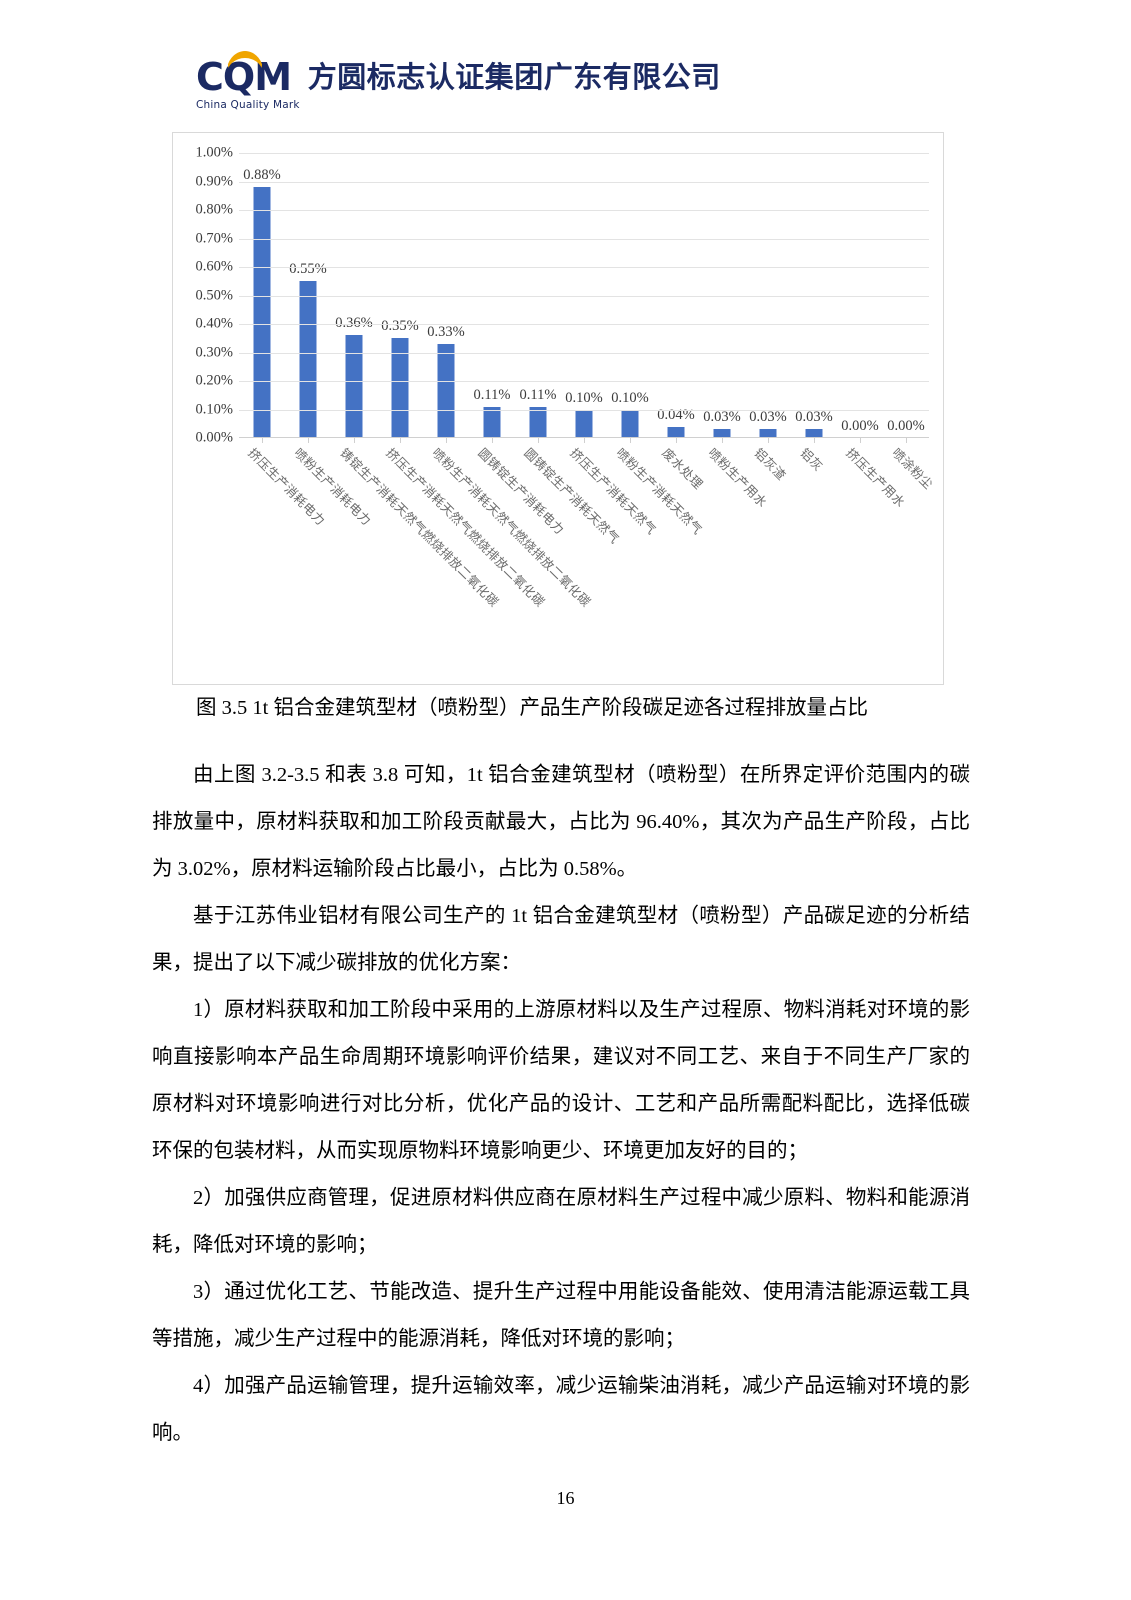  What do you see at coordinates (400, 326) in the screenshot?
I see `bar-value-label: 0.35%` at bounding box center [400, 326].